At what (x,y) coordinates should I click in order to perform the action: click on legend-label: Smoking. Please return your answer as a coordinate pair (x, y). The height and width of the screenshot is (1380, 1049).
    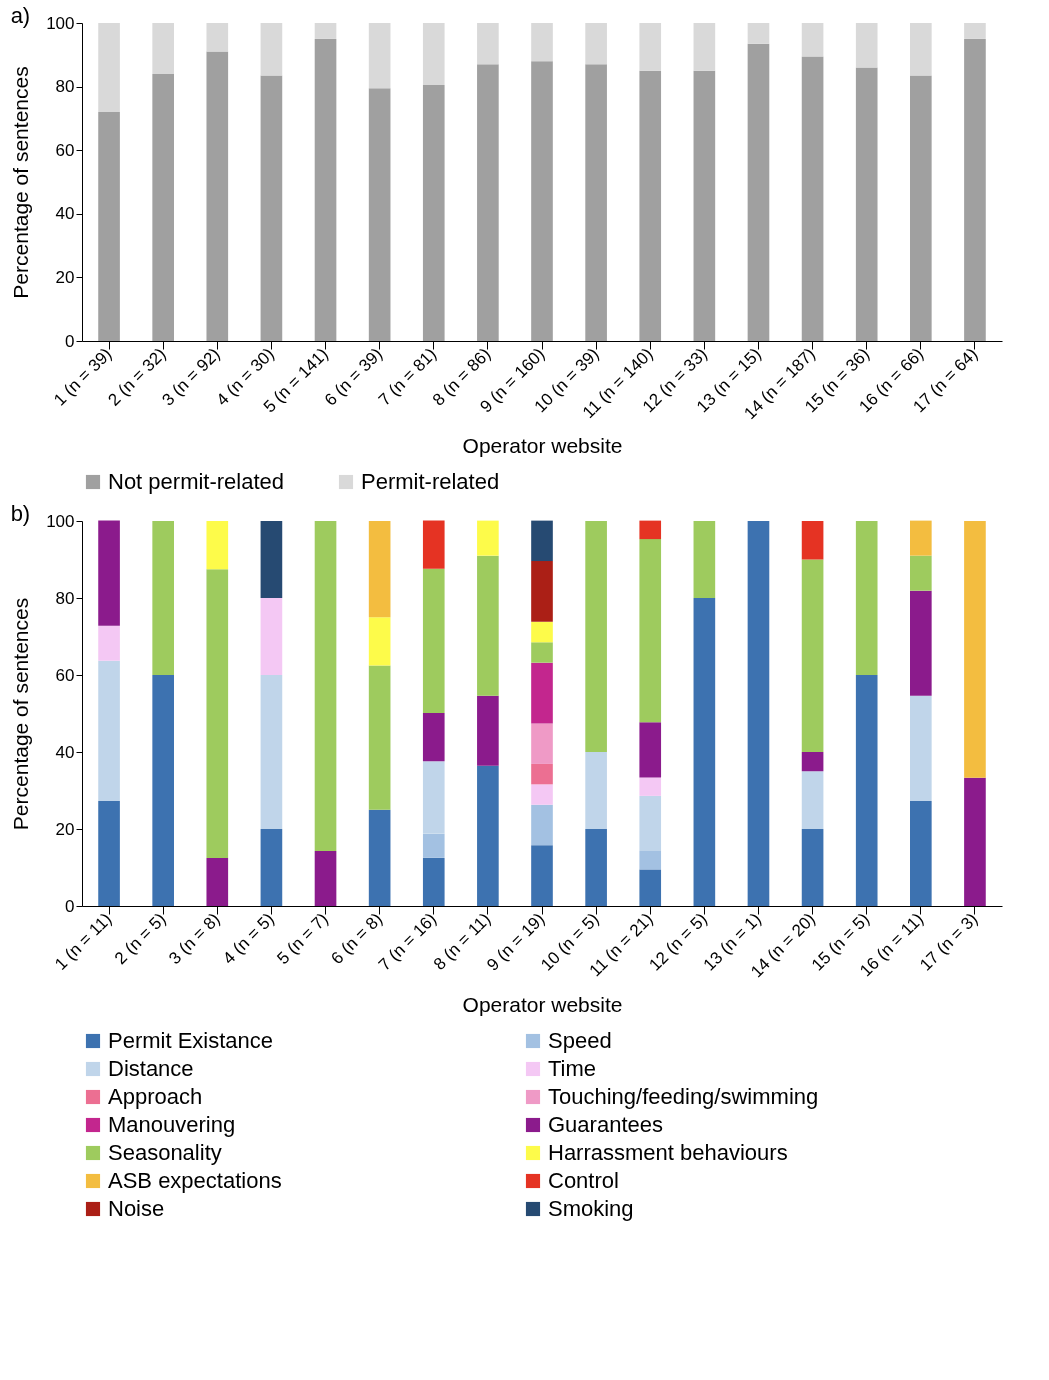
    Looking at the image, I should click on (591, 1208).